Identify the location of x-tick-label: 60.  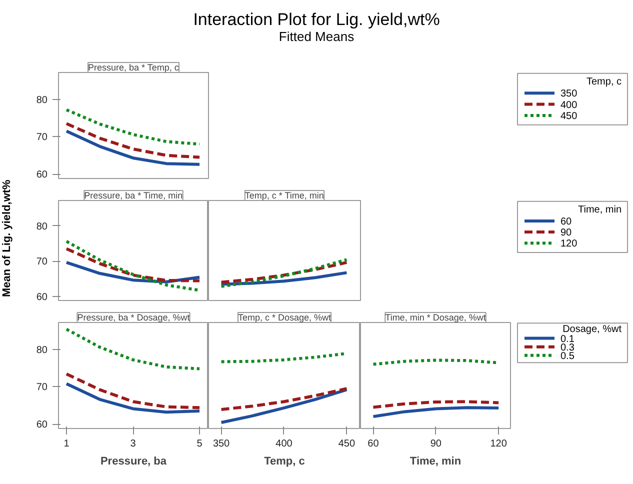
(374, 444).